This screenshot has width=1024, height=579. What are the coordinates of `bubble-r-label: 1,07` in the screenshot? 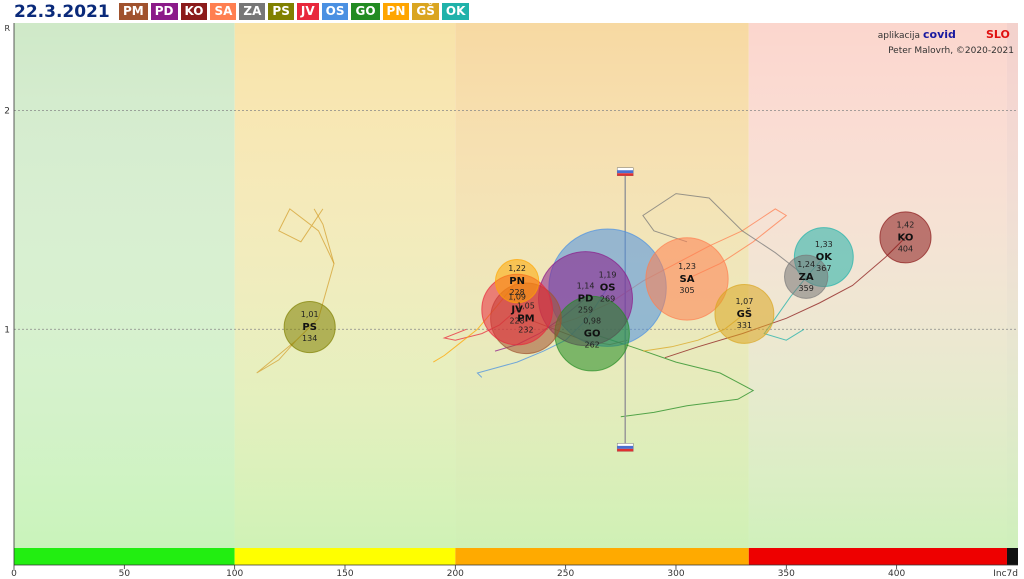 It's located at (744, 301).